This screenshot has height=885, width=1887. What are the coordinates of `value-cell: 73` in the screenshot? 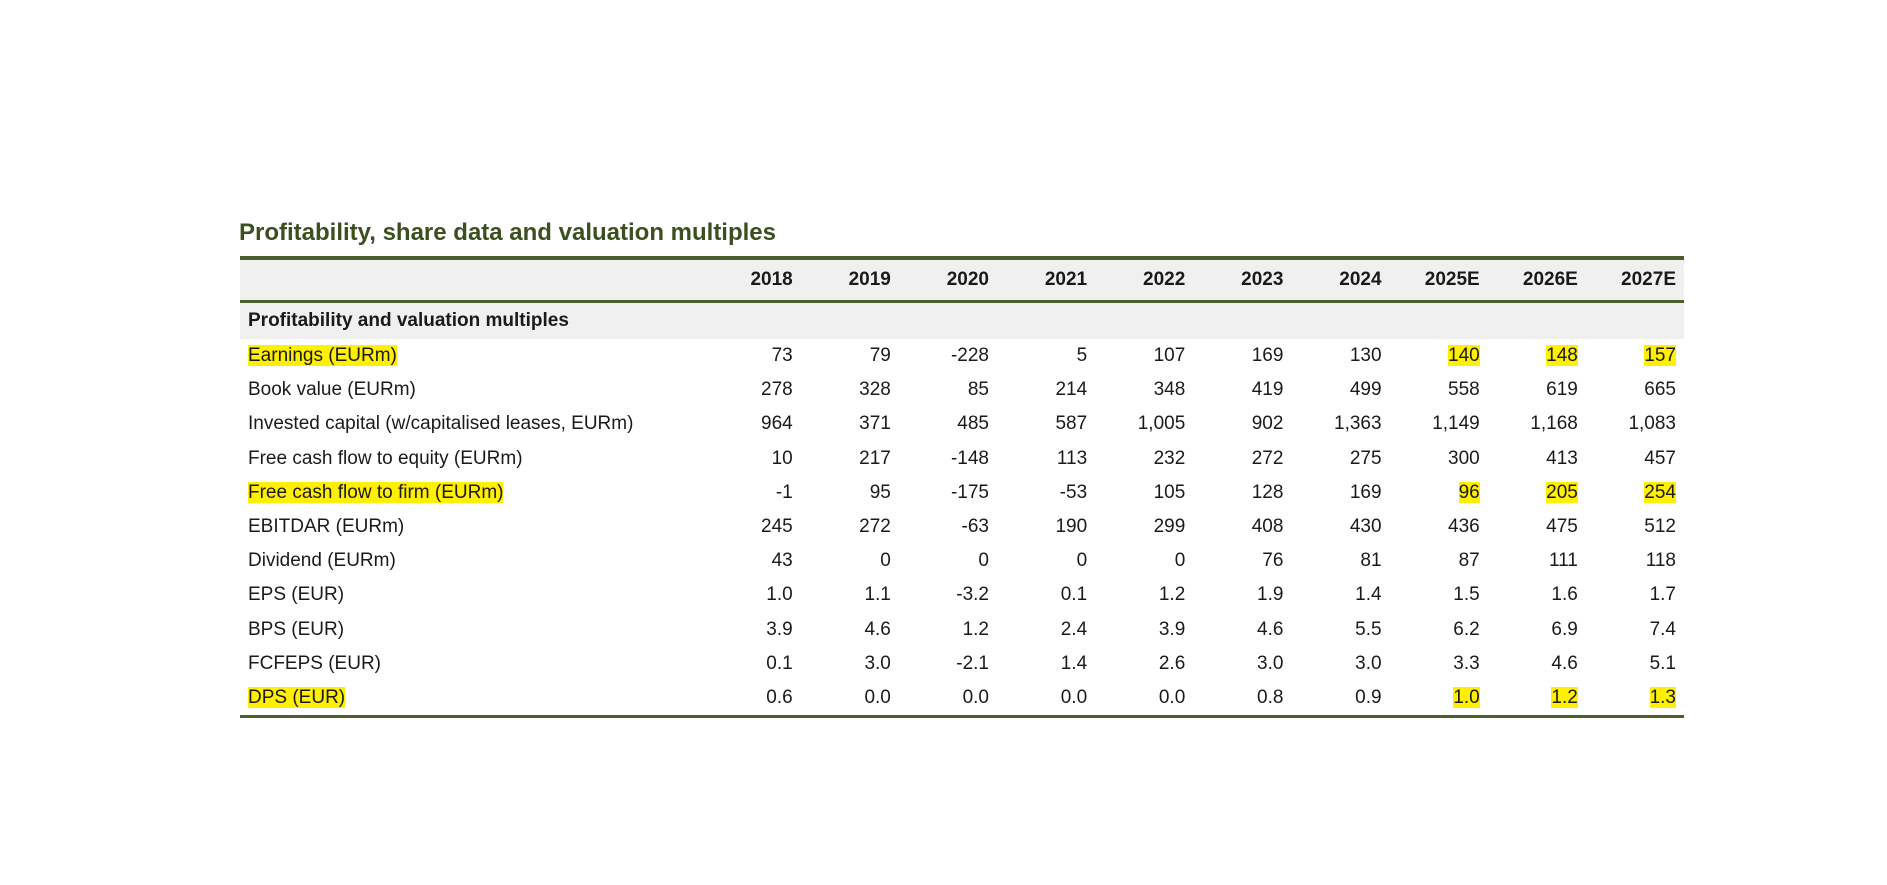 It's located at (752, 356).